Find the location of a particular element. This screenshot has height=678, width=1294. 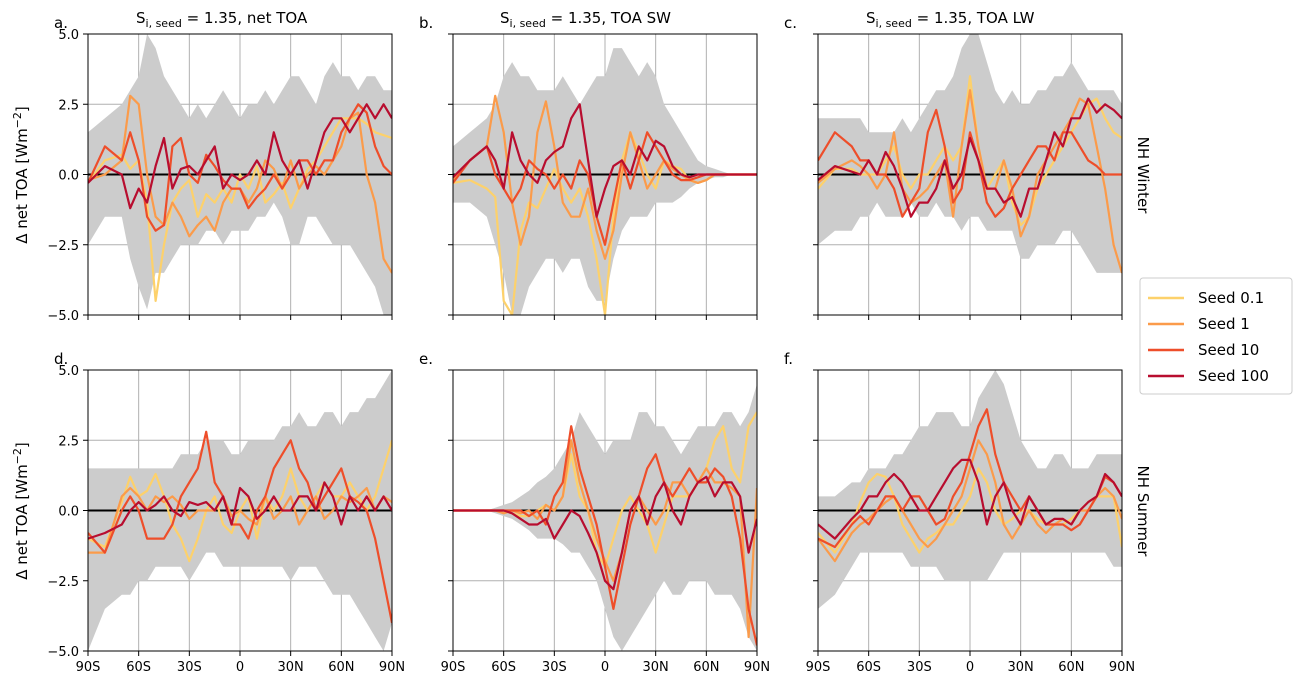

legend: Seed 0.1 Seed 1 Seed 10 Seed 100 is located at coordinates (1216, 336).